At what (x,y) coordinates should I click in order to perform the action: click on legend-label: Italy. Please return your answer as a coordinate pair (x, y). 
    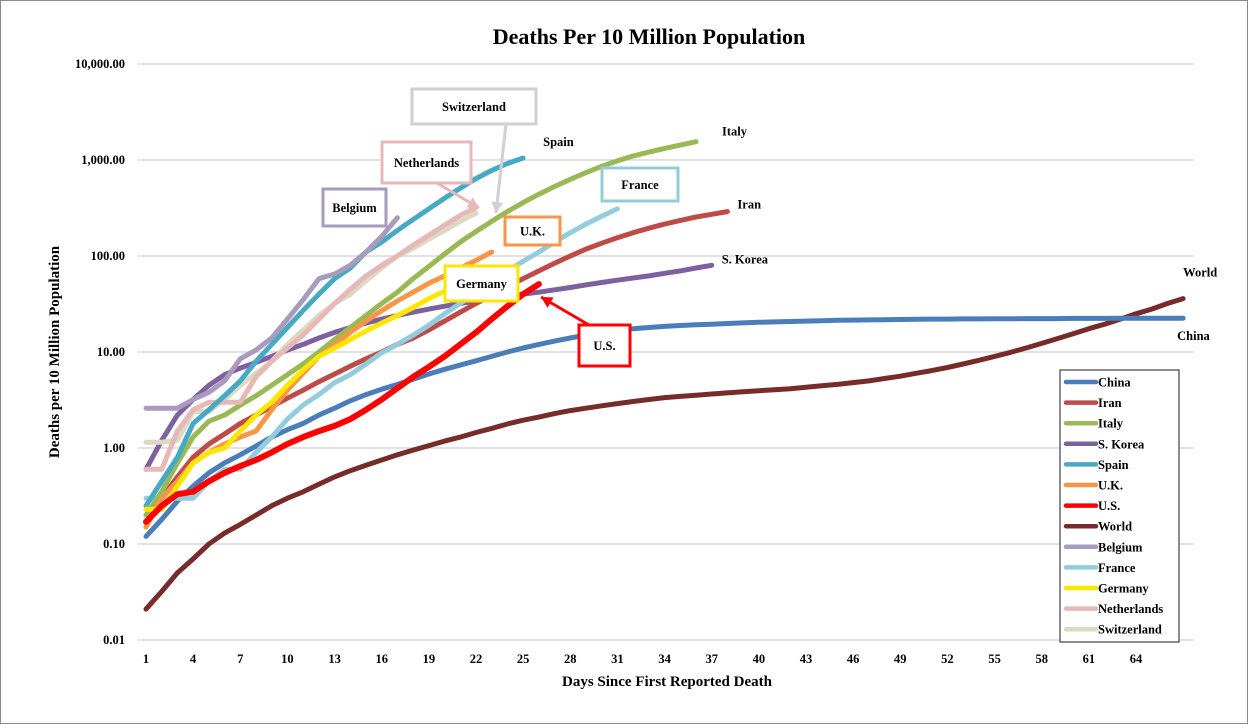
    Looking at the image, I should click on (1111, 424).